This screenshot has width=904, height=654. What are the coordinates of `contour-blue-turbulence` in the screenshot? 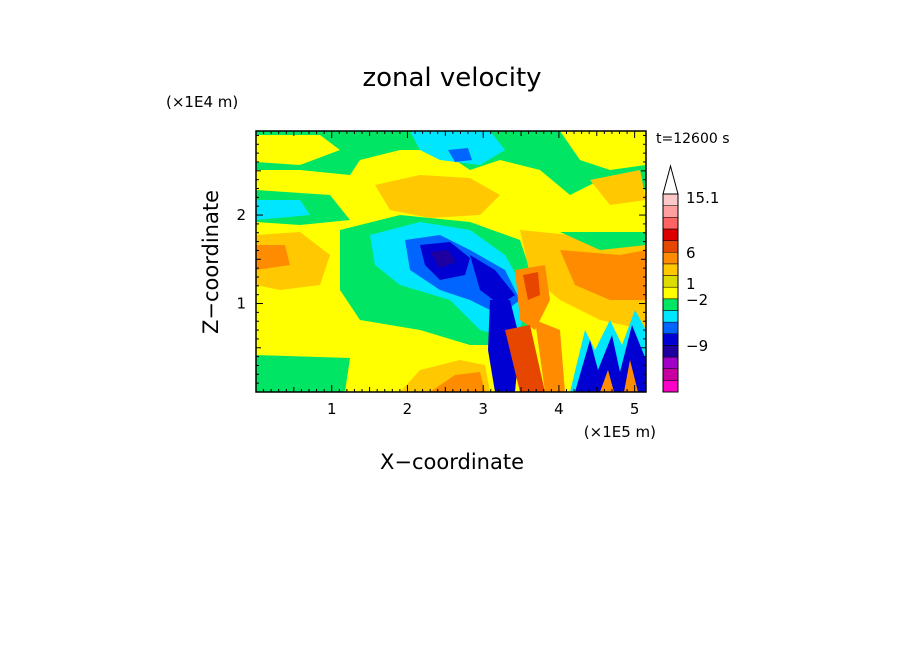 It's located at (504, 346).